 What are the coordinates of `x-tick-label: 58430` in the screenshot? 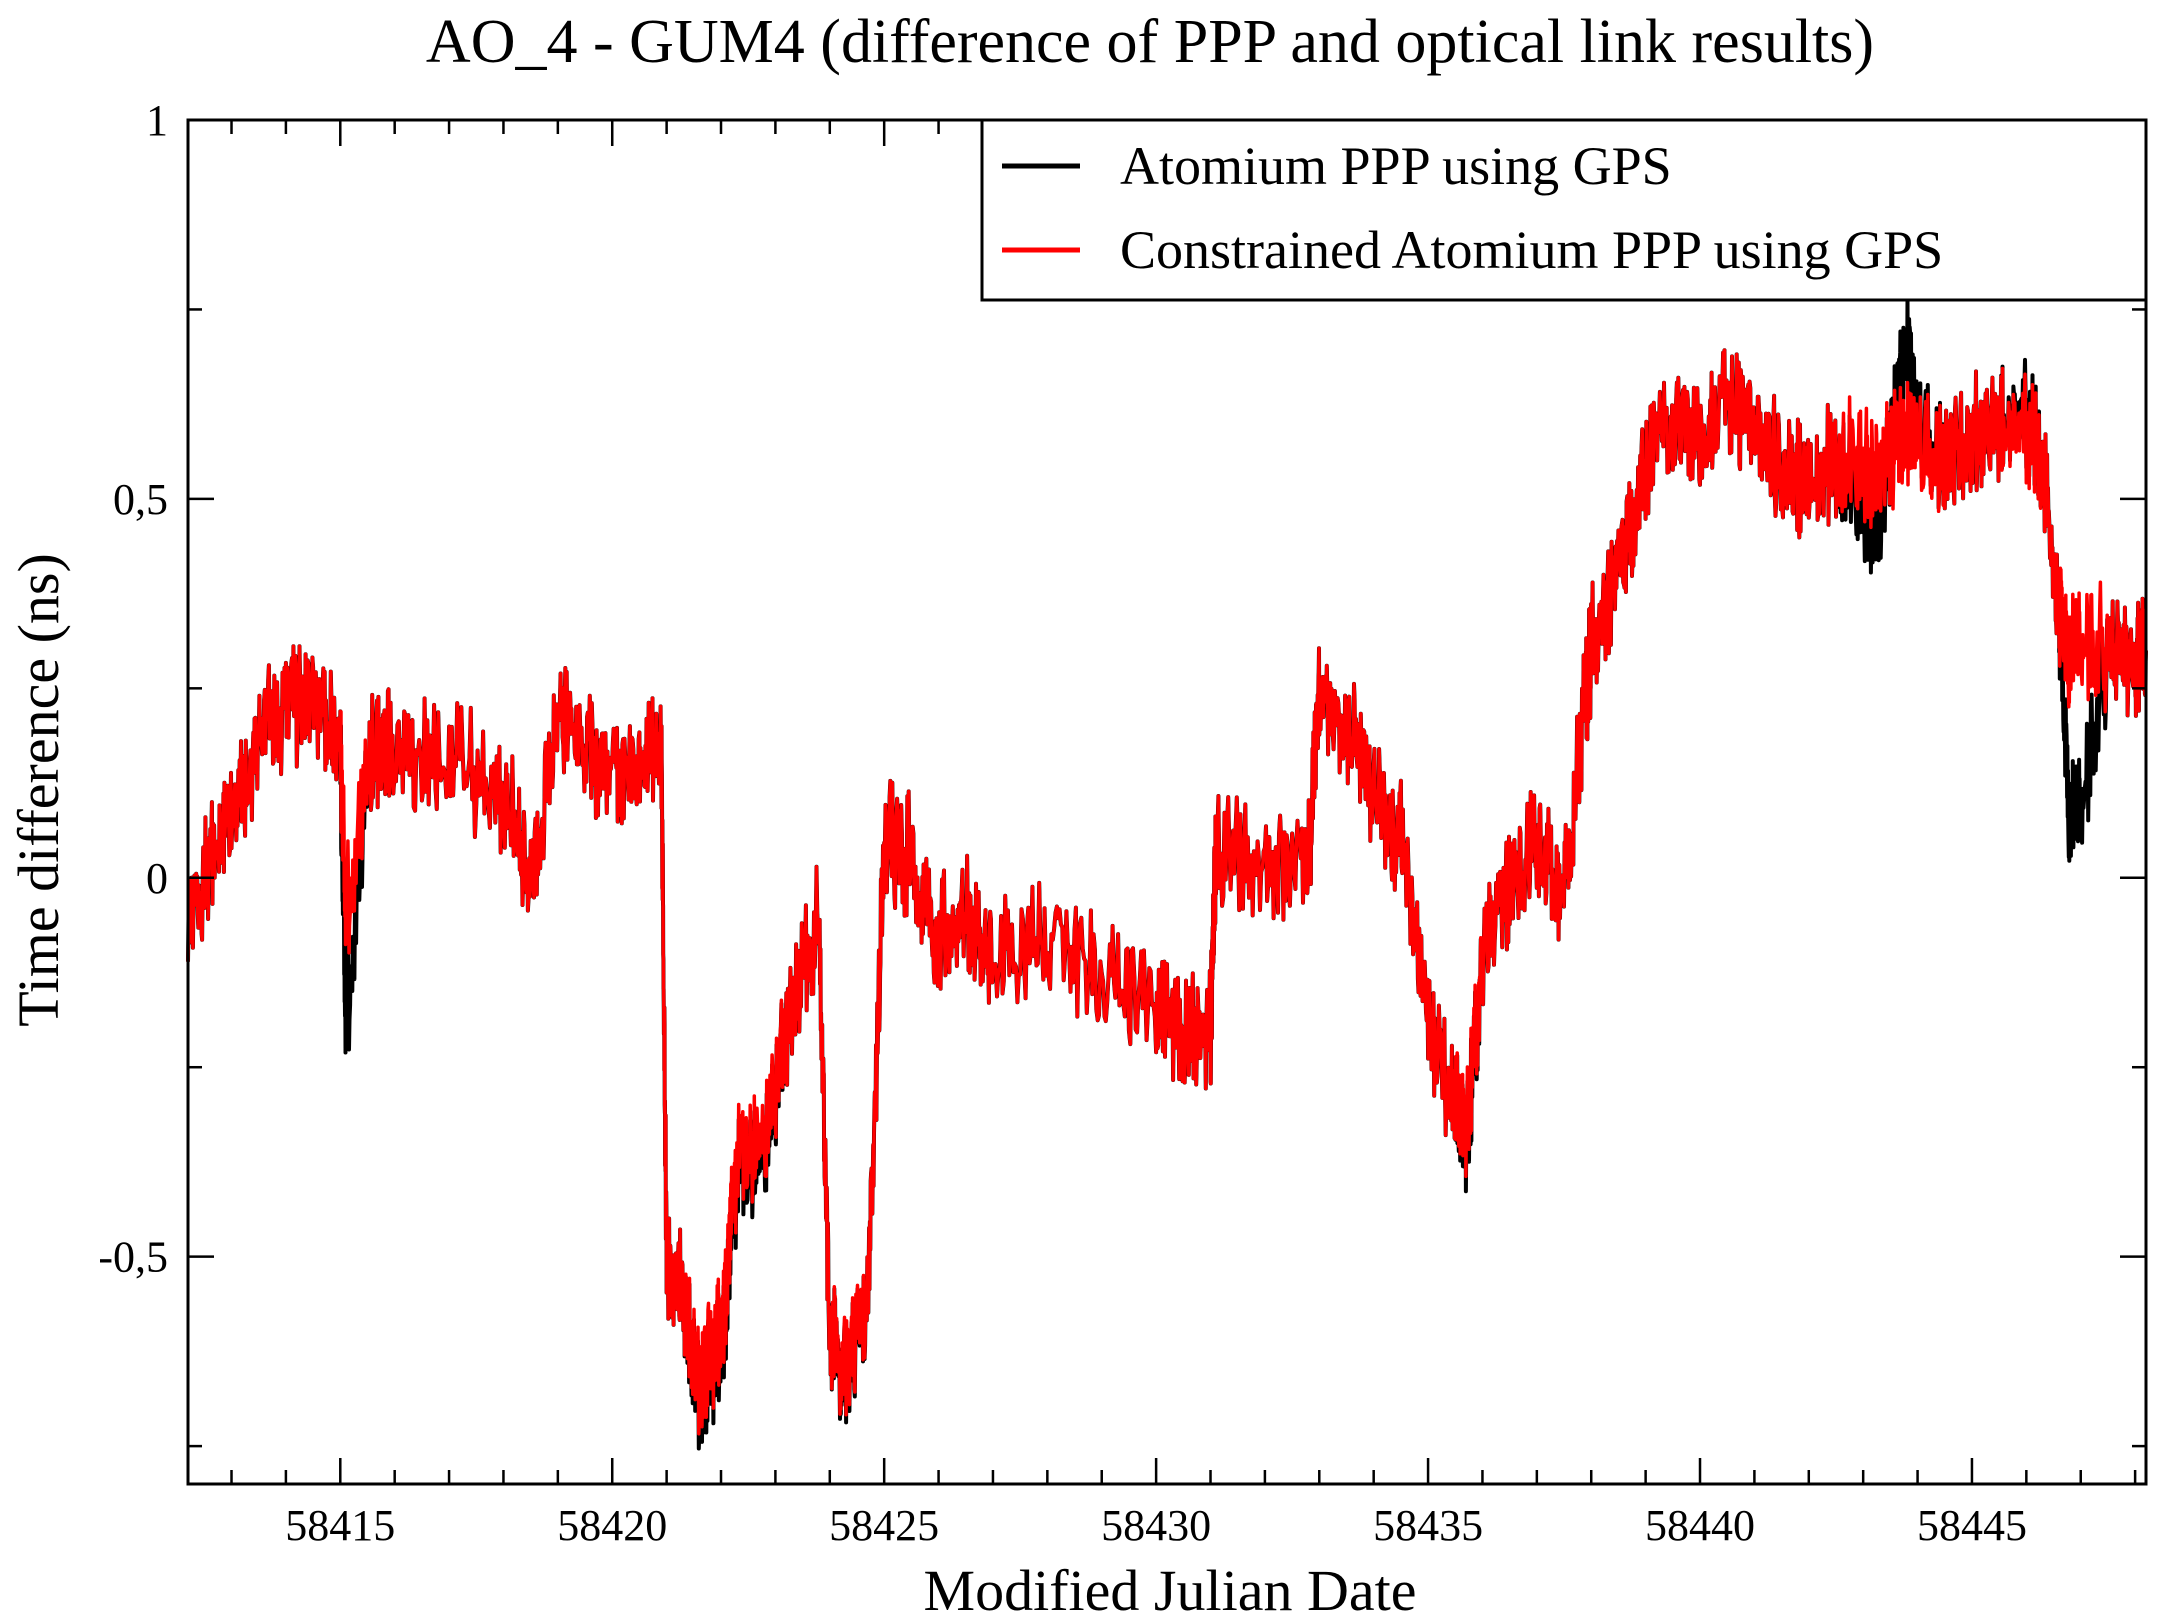 It's located at (1156, 1525).